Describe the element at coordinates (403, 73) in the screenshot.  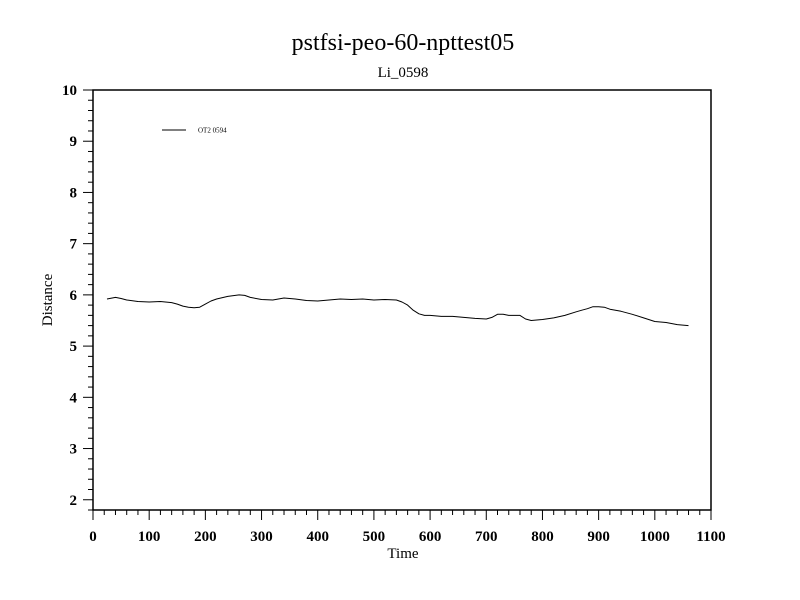
I see `chart-subtitle: Li_0598` at that location.